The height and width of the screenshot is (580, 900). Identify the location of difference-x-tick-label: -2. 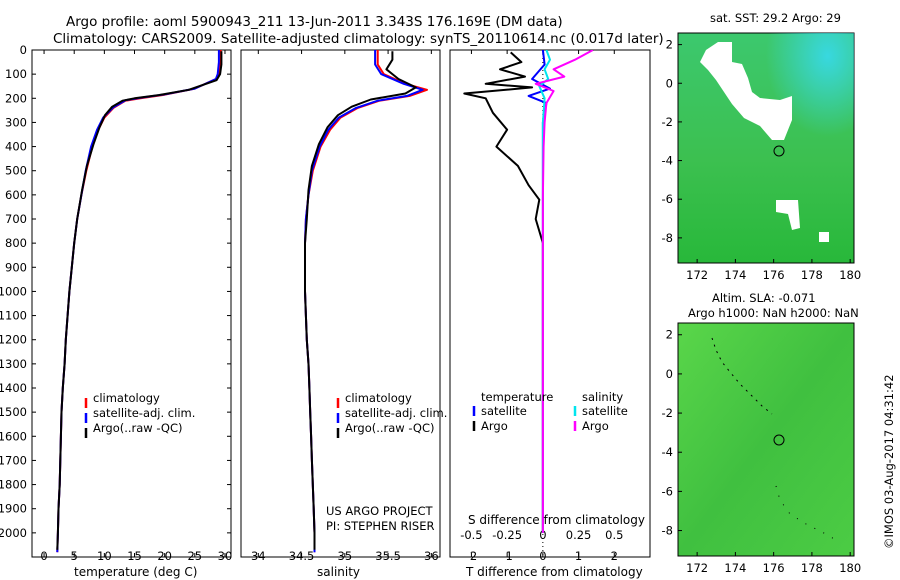
(471, 556).